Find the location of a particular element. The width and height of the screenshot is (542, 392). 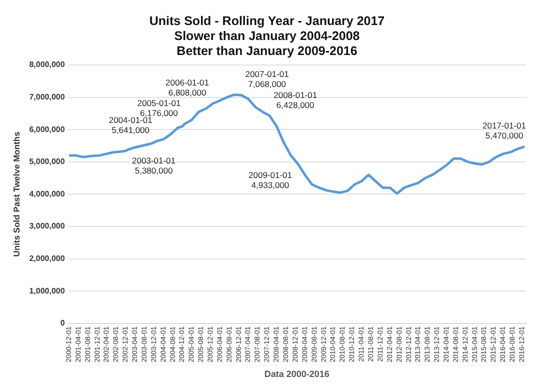

y-tick-label: 4,000,000 is located at coordinates (47, 193).